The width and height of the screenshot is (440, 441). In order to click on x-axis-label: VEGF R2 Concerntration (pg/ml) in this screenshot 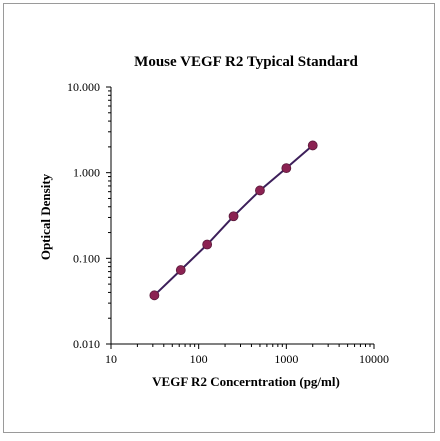, I will do `click(246, 381)`.